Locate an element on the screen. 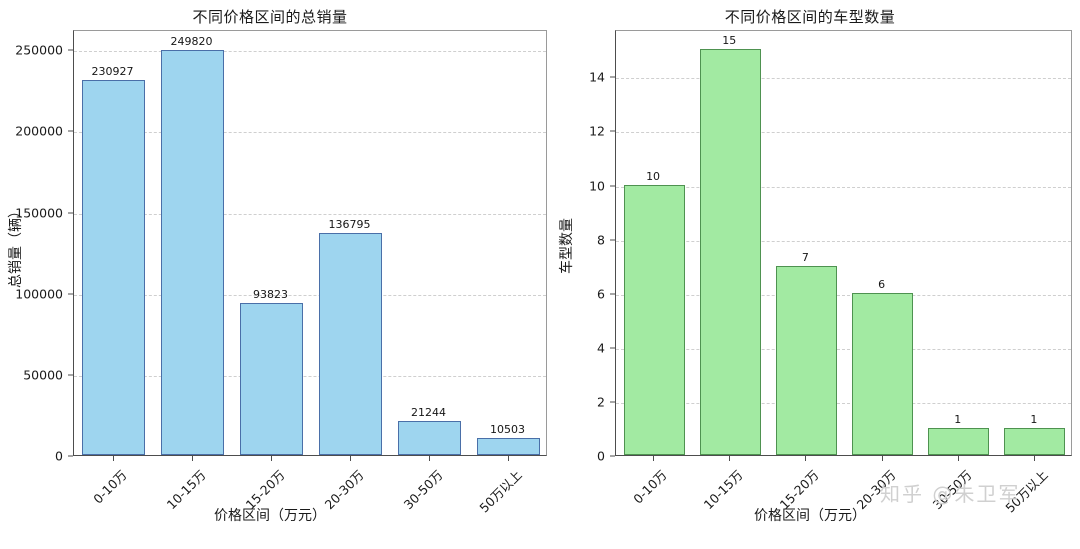 The width and height of the screenshot is (1080, 549). y-tick-label: 50000 is located at coordinates (43, 375).